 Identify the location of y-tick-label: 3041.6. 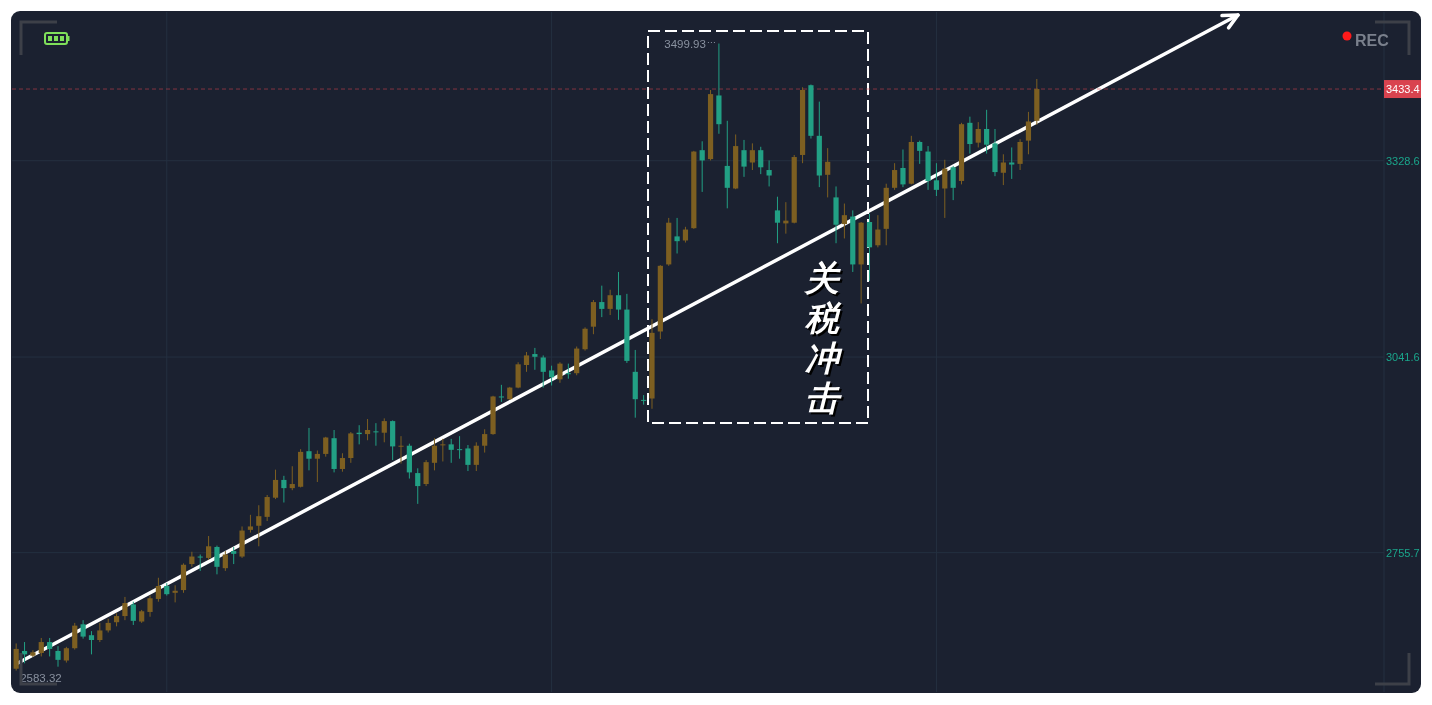
(1403, 357).